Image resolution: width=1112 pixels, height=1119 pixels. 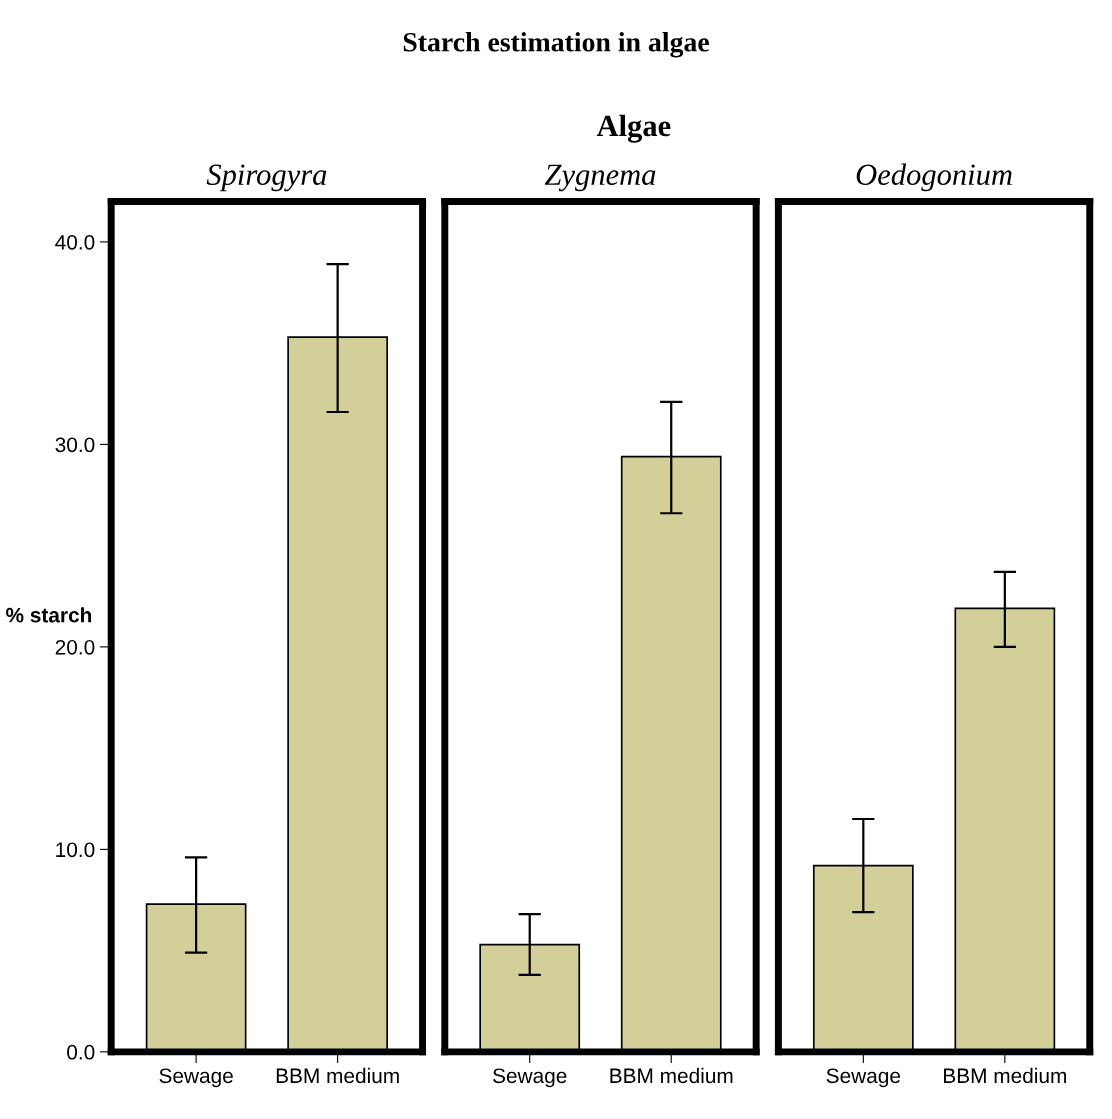 I want to click on text: Algae, so click(x=633, y=128).